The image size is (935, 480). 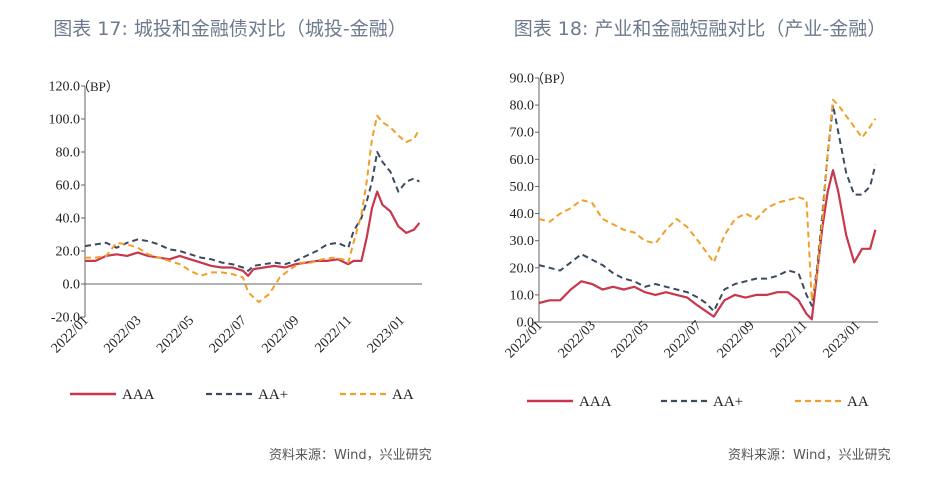 What do you see at coordinates (65, 120) in the screenshot?
I see `y-tick-label: 100.0` at bounding box center [65, 120].